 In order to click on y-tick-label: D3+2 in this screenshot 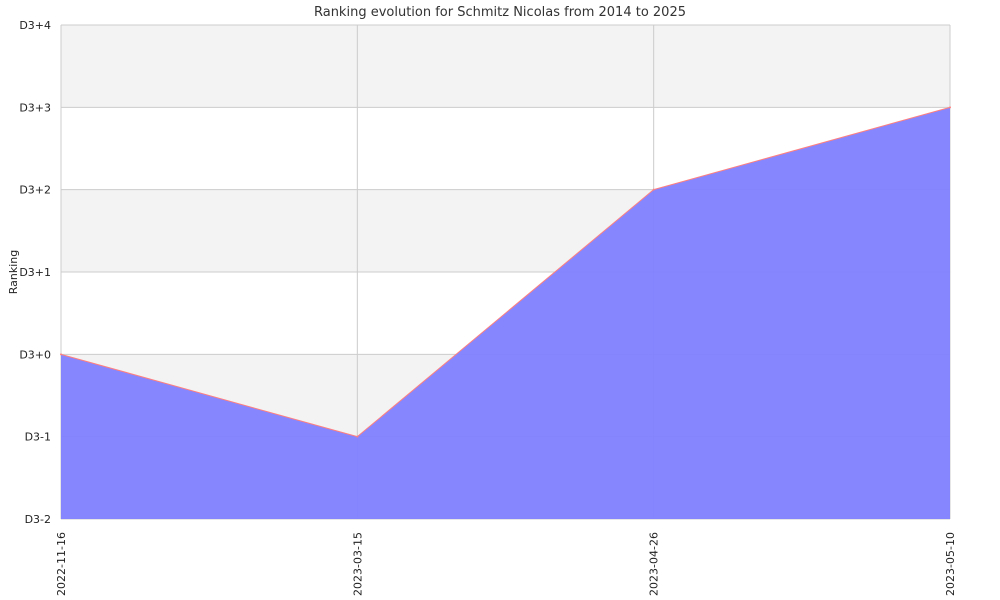, I will do `click(35, 190)`.